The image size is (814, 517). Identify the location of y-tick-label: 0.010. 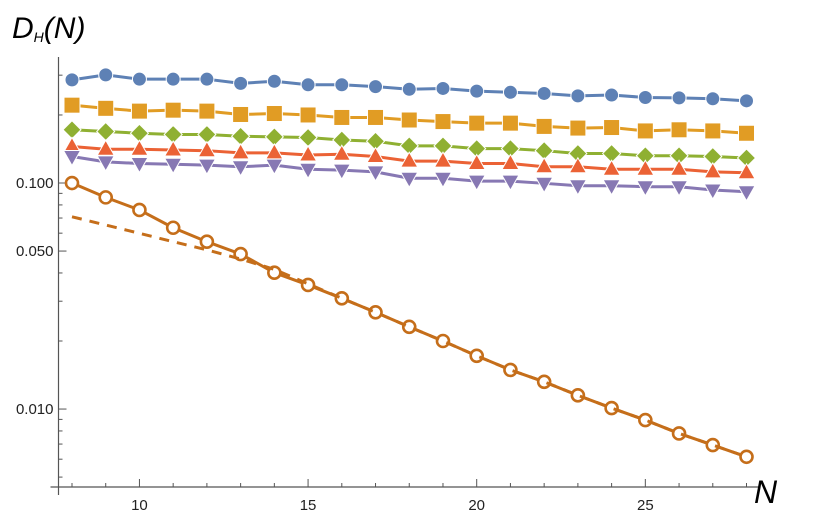
(35, 409).